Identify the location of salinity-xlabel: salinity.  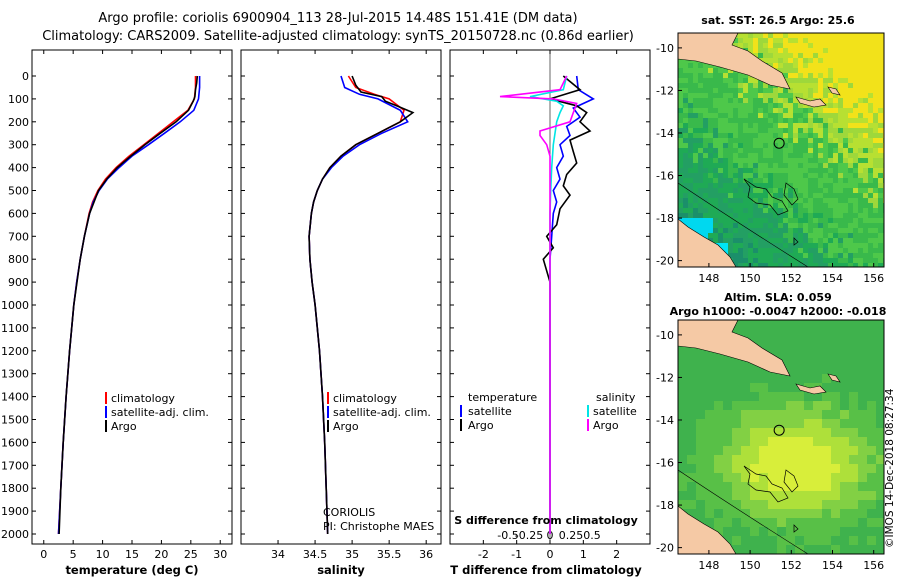
(341, 570).